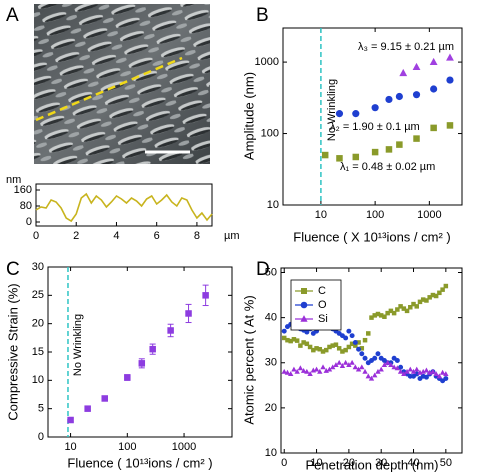 This screenshot has width=490, height=474. Describe the element at coordinates (232, 236) in the screenshot. I see `x-axis-unit: µm` at that location.